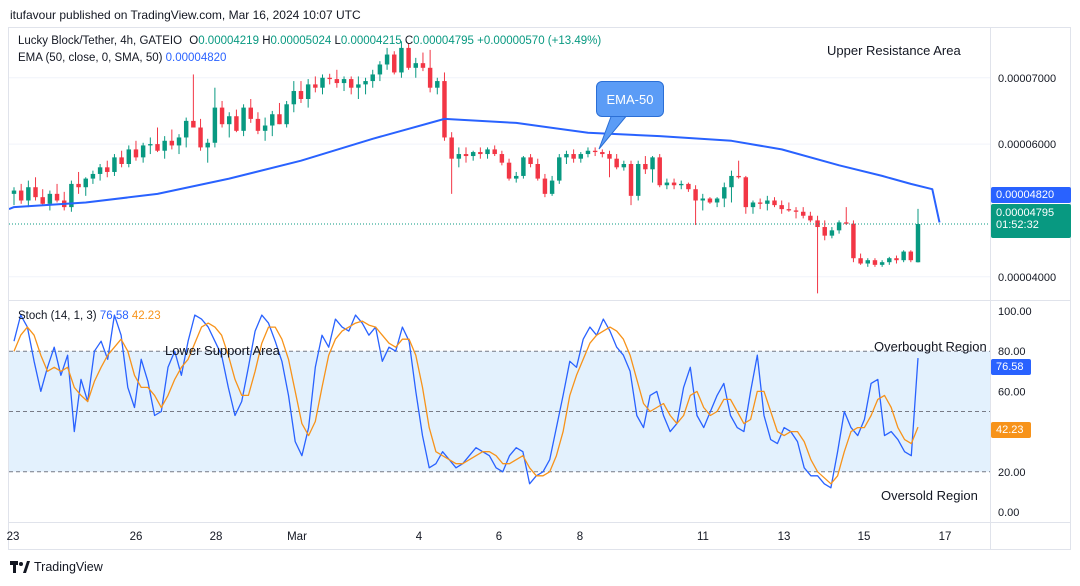 Image resolution: width=1080 pixels, height=586 pixels. I want to click on open-value: 0.00004219, so click(228, 41).